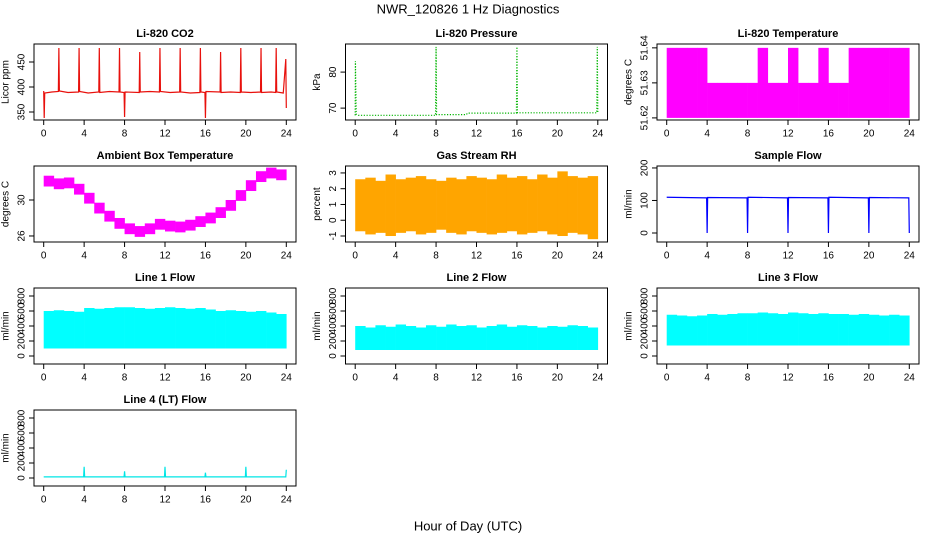 The width and height of the screenshot is (936, 540). What do you see at coordinates (6, 447) in the screenshot?
I see `y-axis-label: ml/min` at bounding box center [6, 447].